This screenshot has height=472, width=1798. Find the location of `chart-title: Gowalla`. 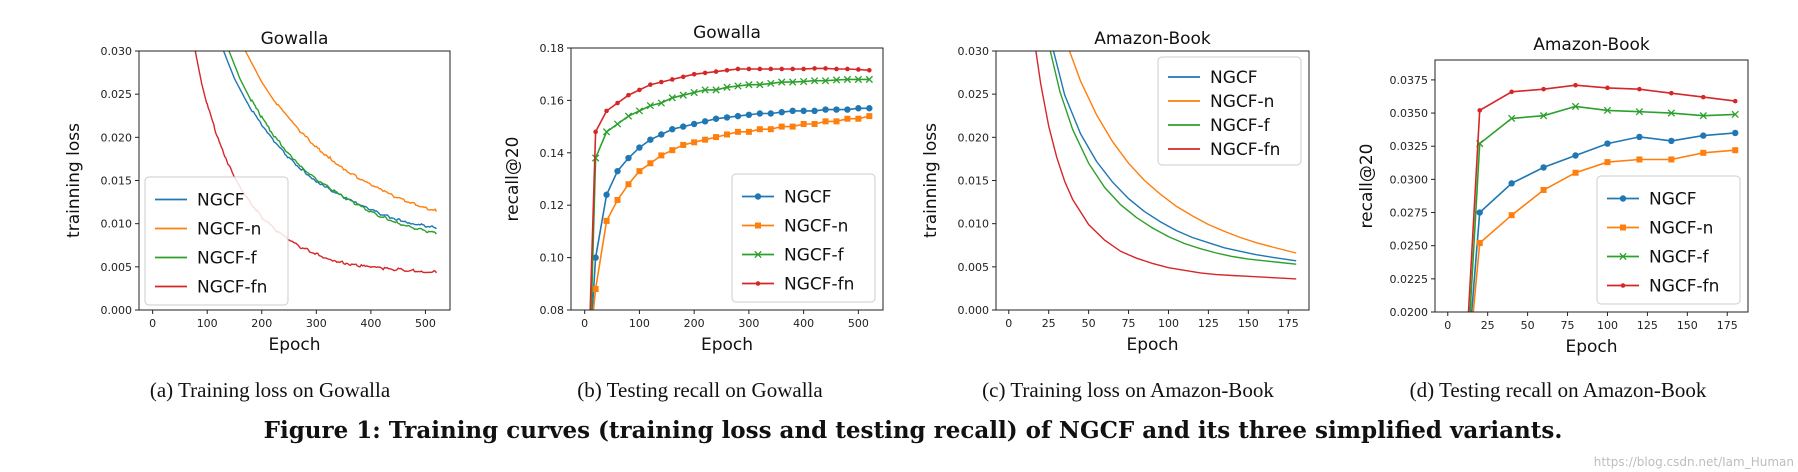

chart-title: Gowalla is located at coordinates (295, 39).